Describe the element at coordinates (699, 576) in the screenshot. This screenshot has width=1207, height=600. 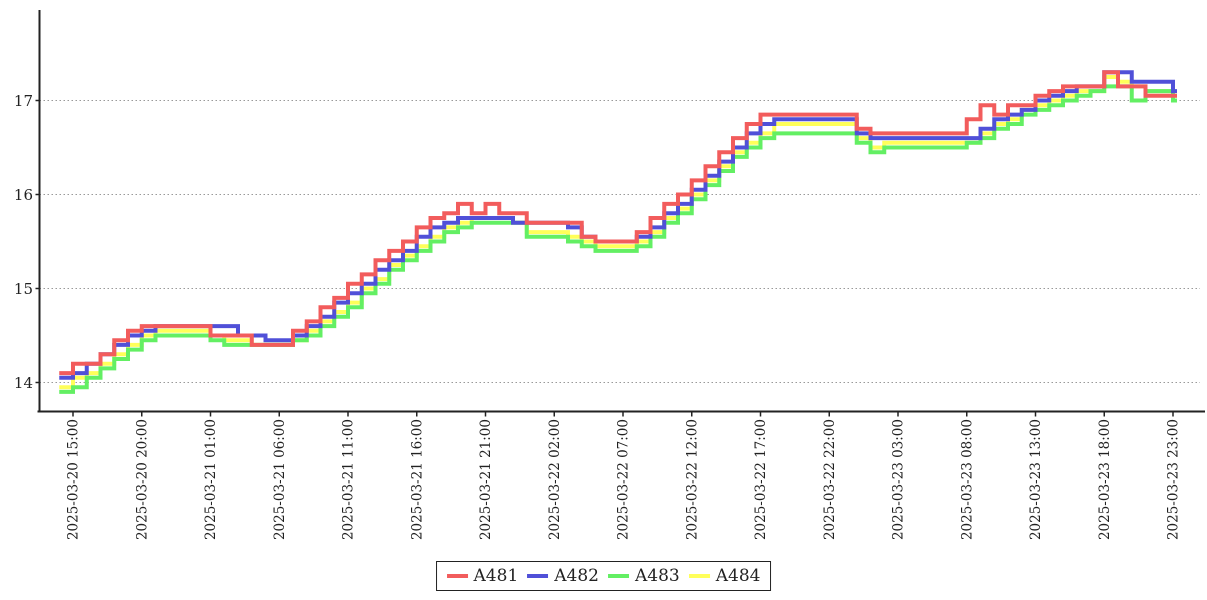
I see `legend-swatch-a484` at that location.